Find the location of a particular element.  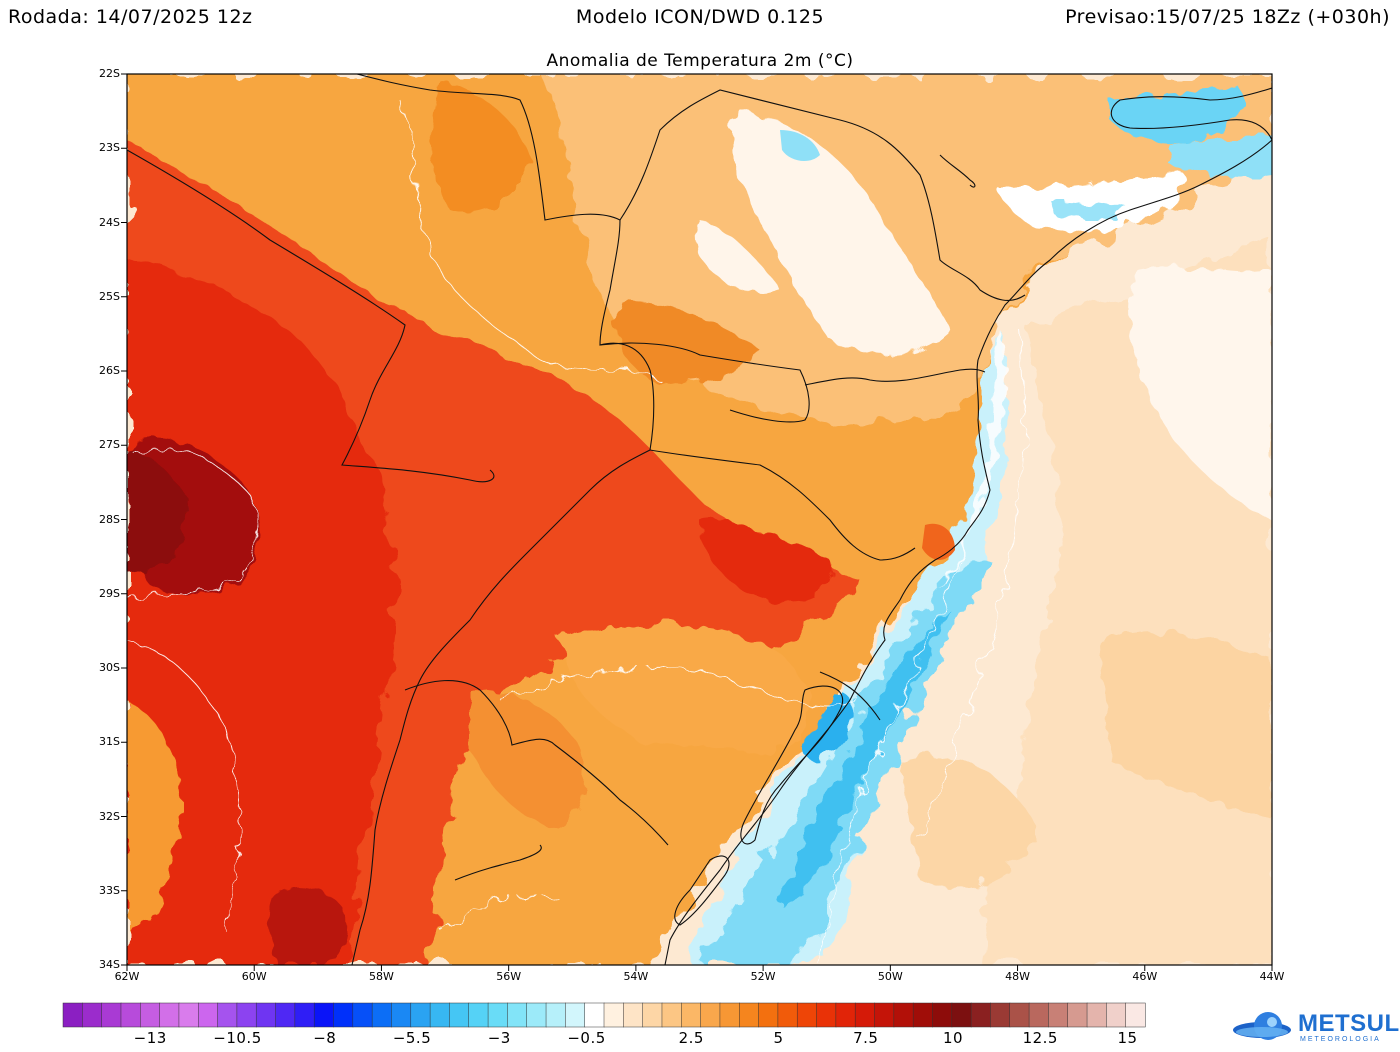

metsul-logo-icon is located at coordinates (1262, 1026).